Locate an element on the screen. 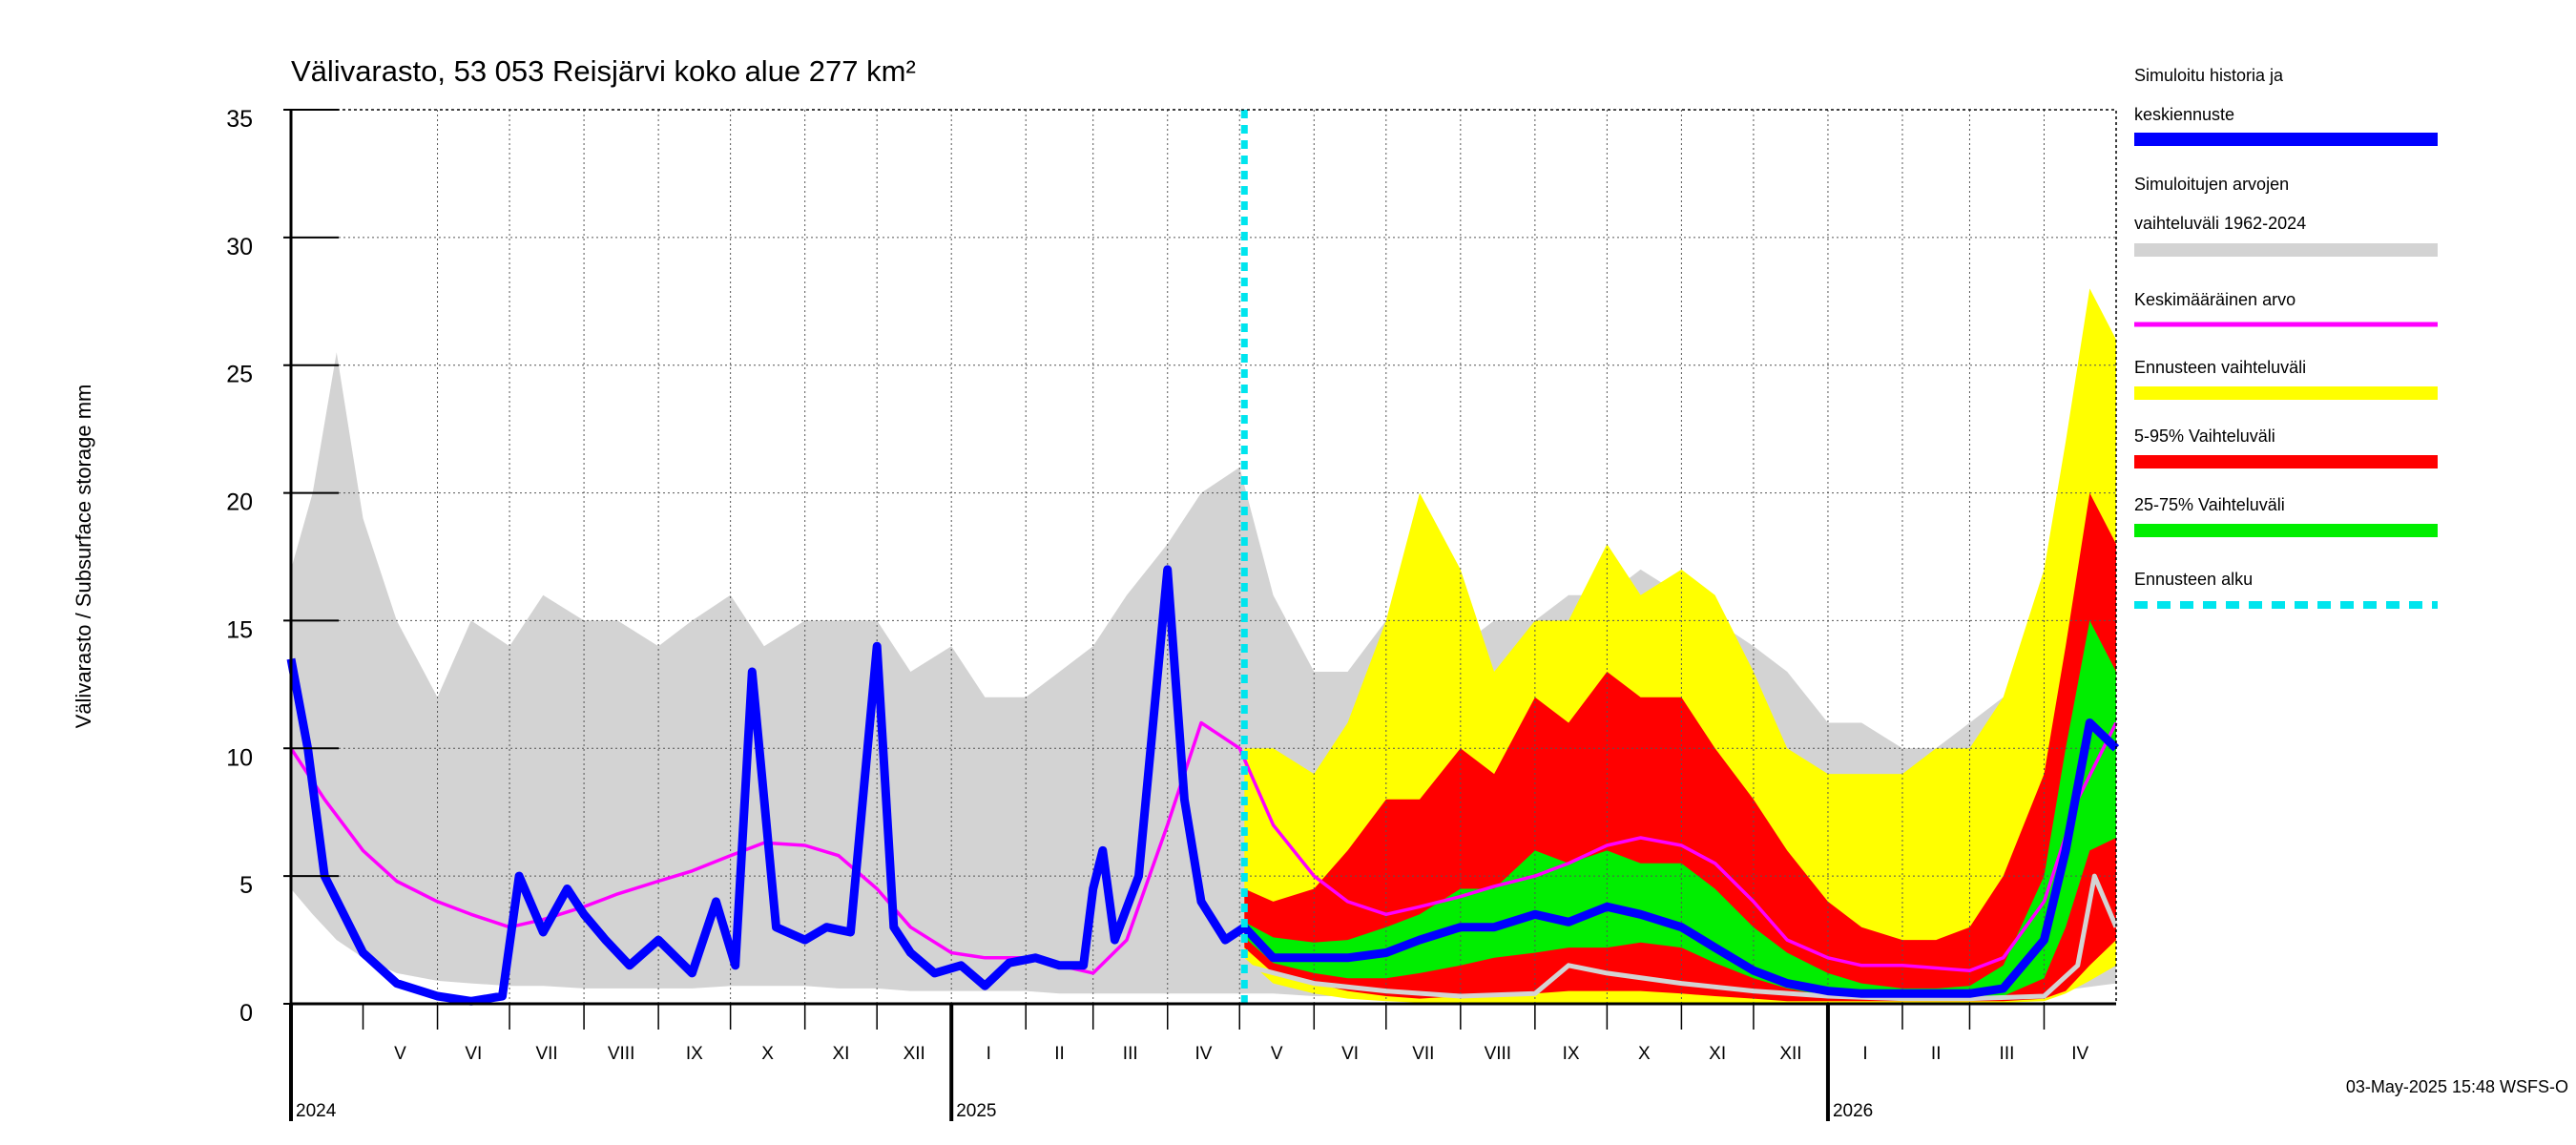 The image size is (2576, 1145). p25-75-band is located at coordinates (1680, 810).